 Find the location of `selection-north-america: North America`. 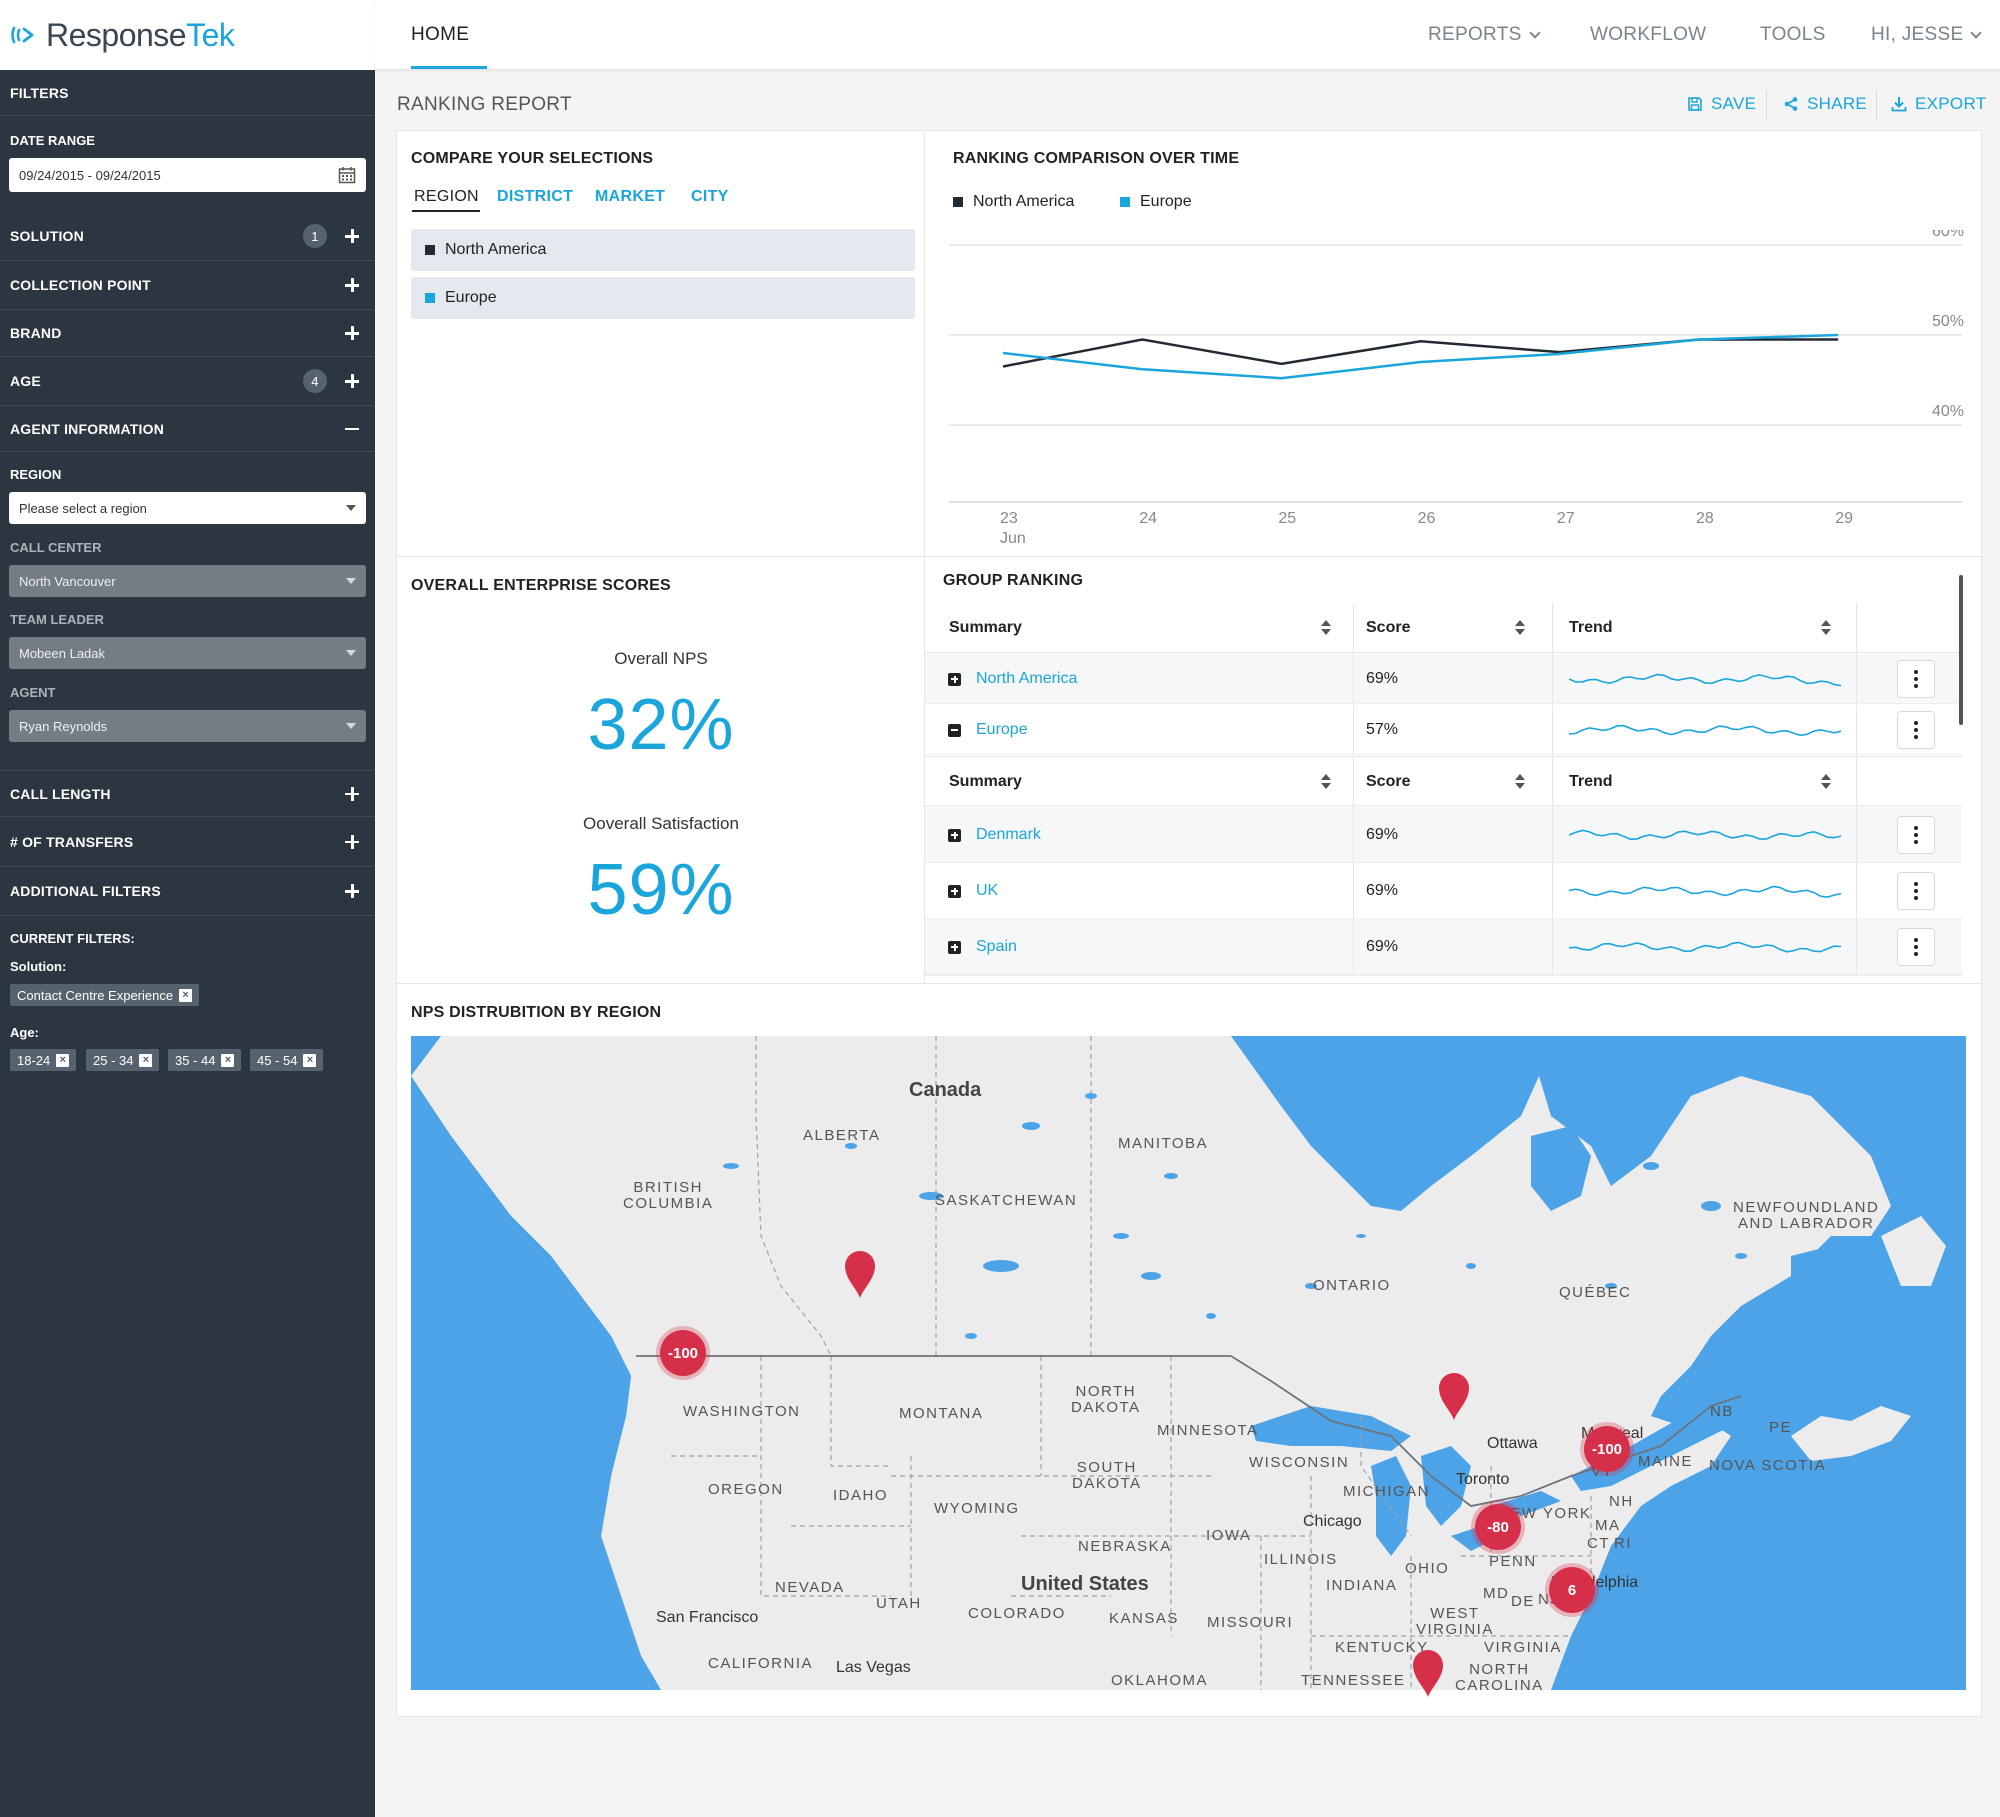

selection-north-america: North America is located at coordinates (663, 250).